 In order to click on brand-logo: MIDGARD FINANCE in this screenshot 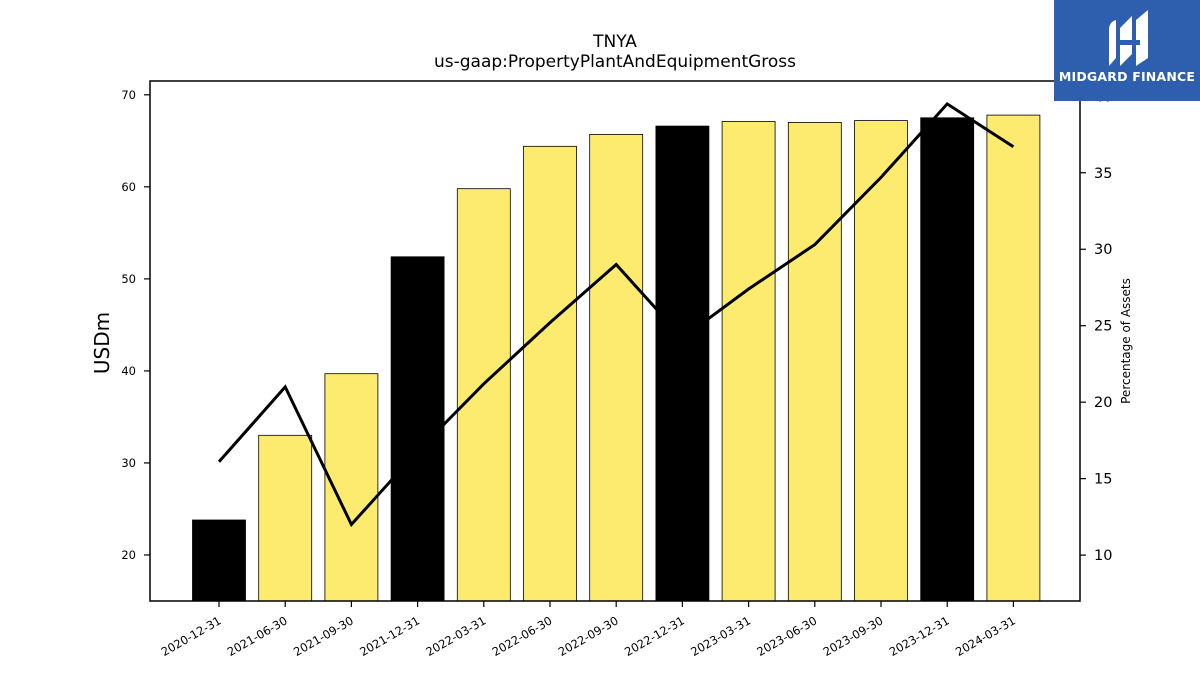, I will do `click(1127, 50)`.